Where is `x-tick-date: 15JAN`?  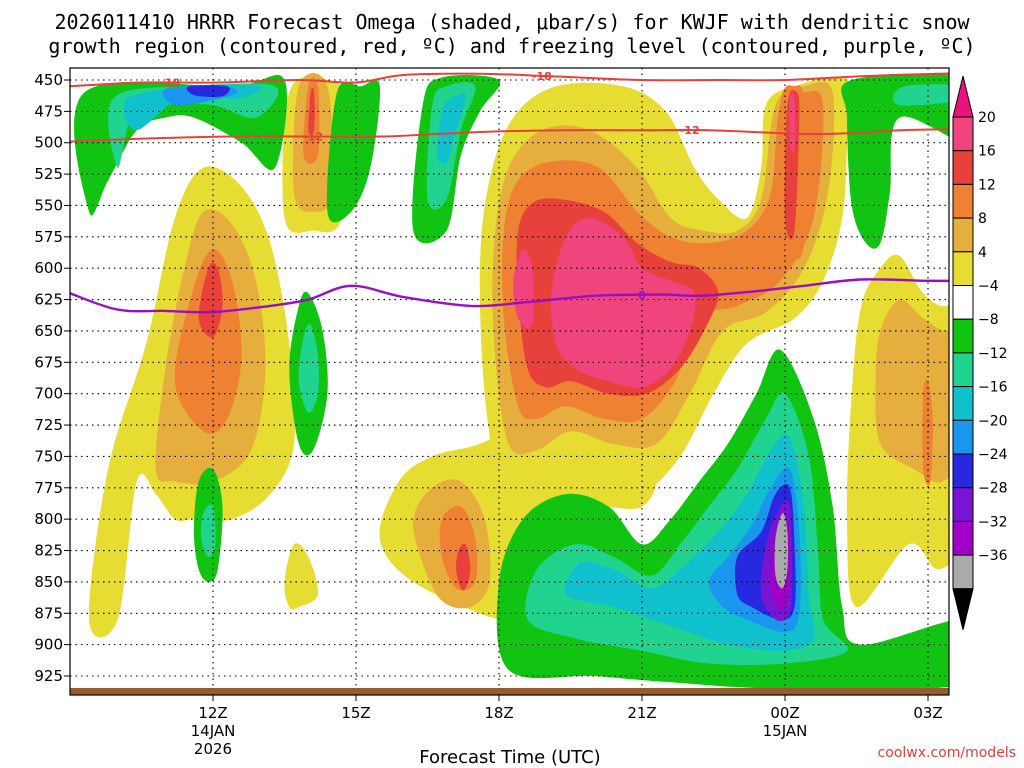 x-tick-date: 15JAN is located at coordinates (785, 731).